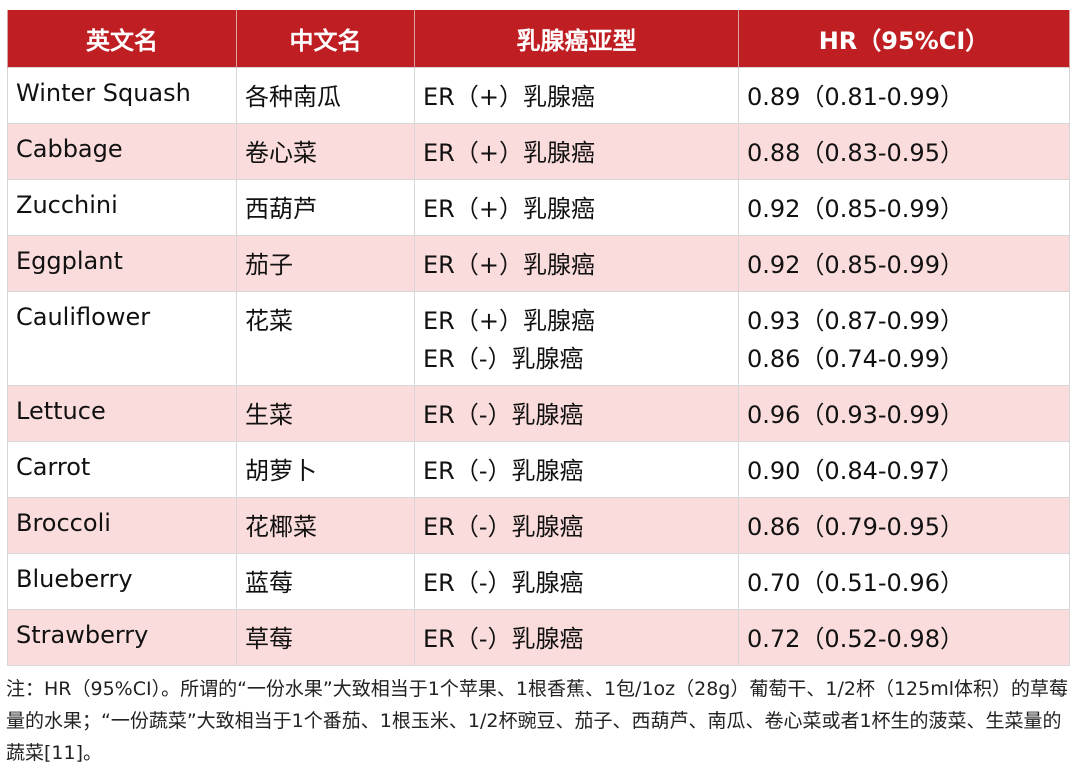 Image resolution: width=1080 pixels, height=775 pixels. I want to click on english-name-cell: Zucchini, so click(122, 207).